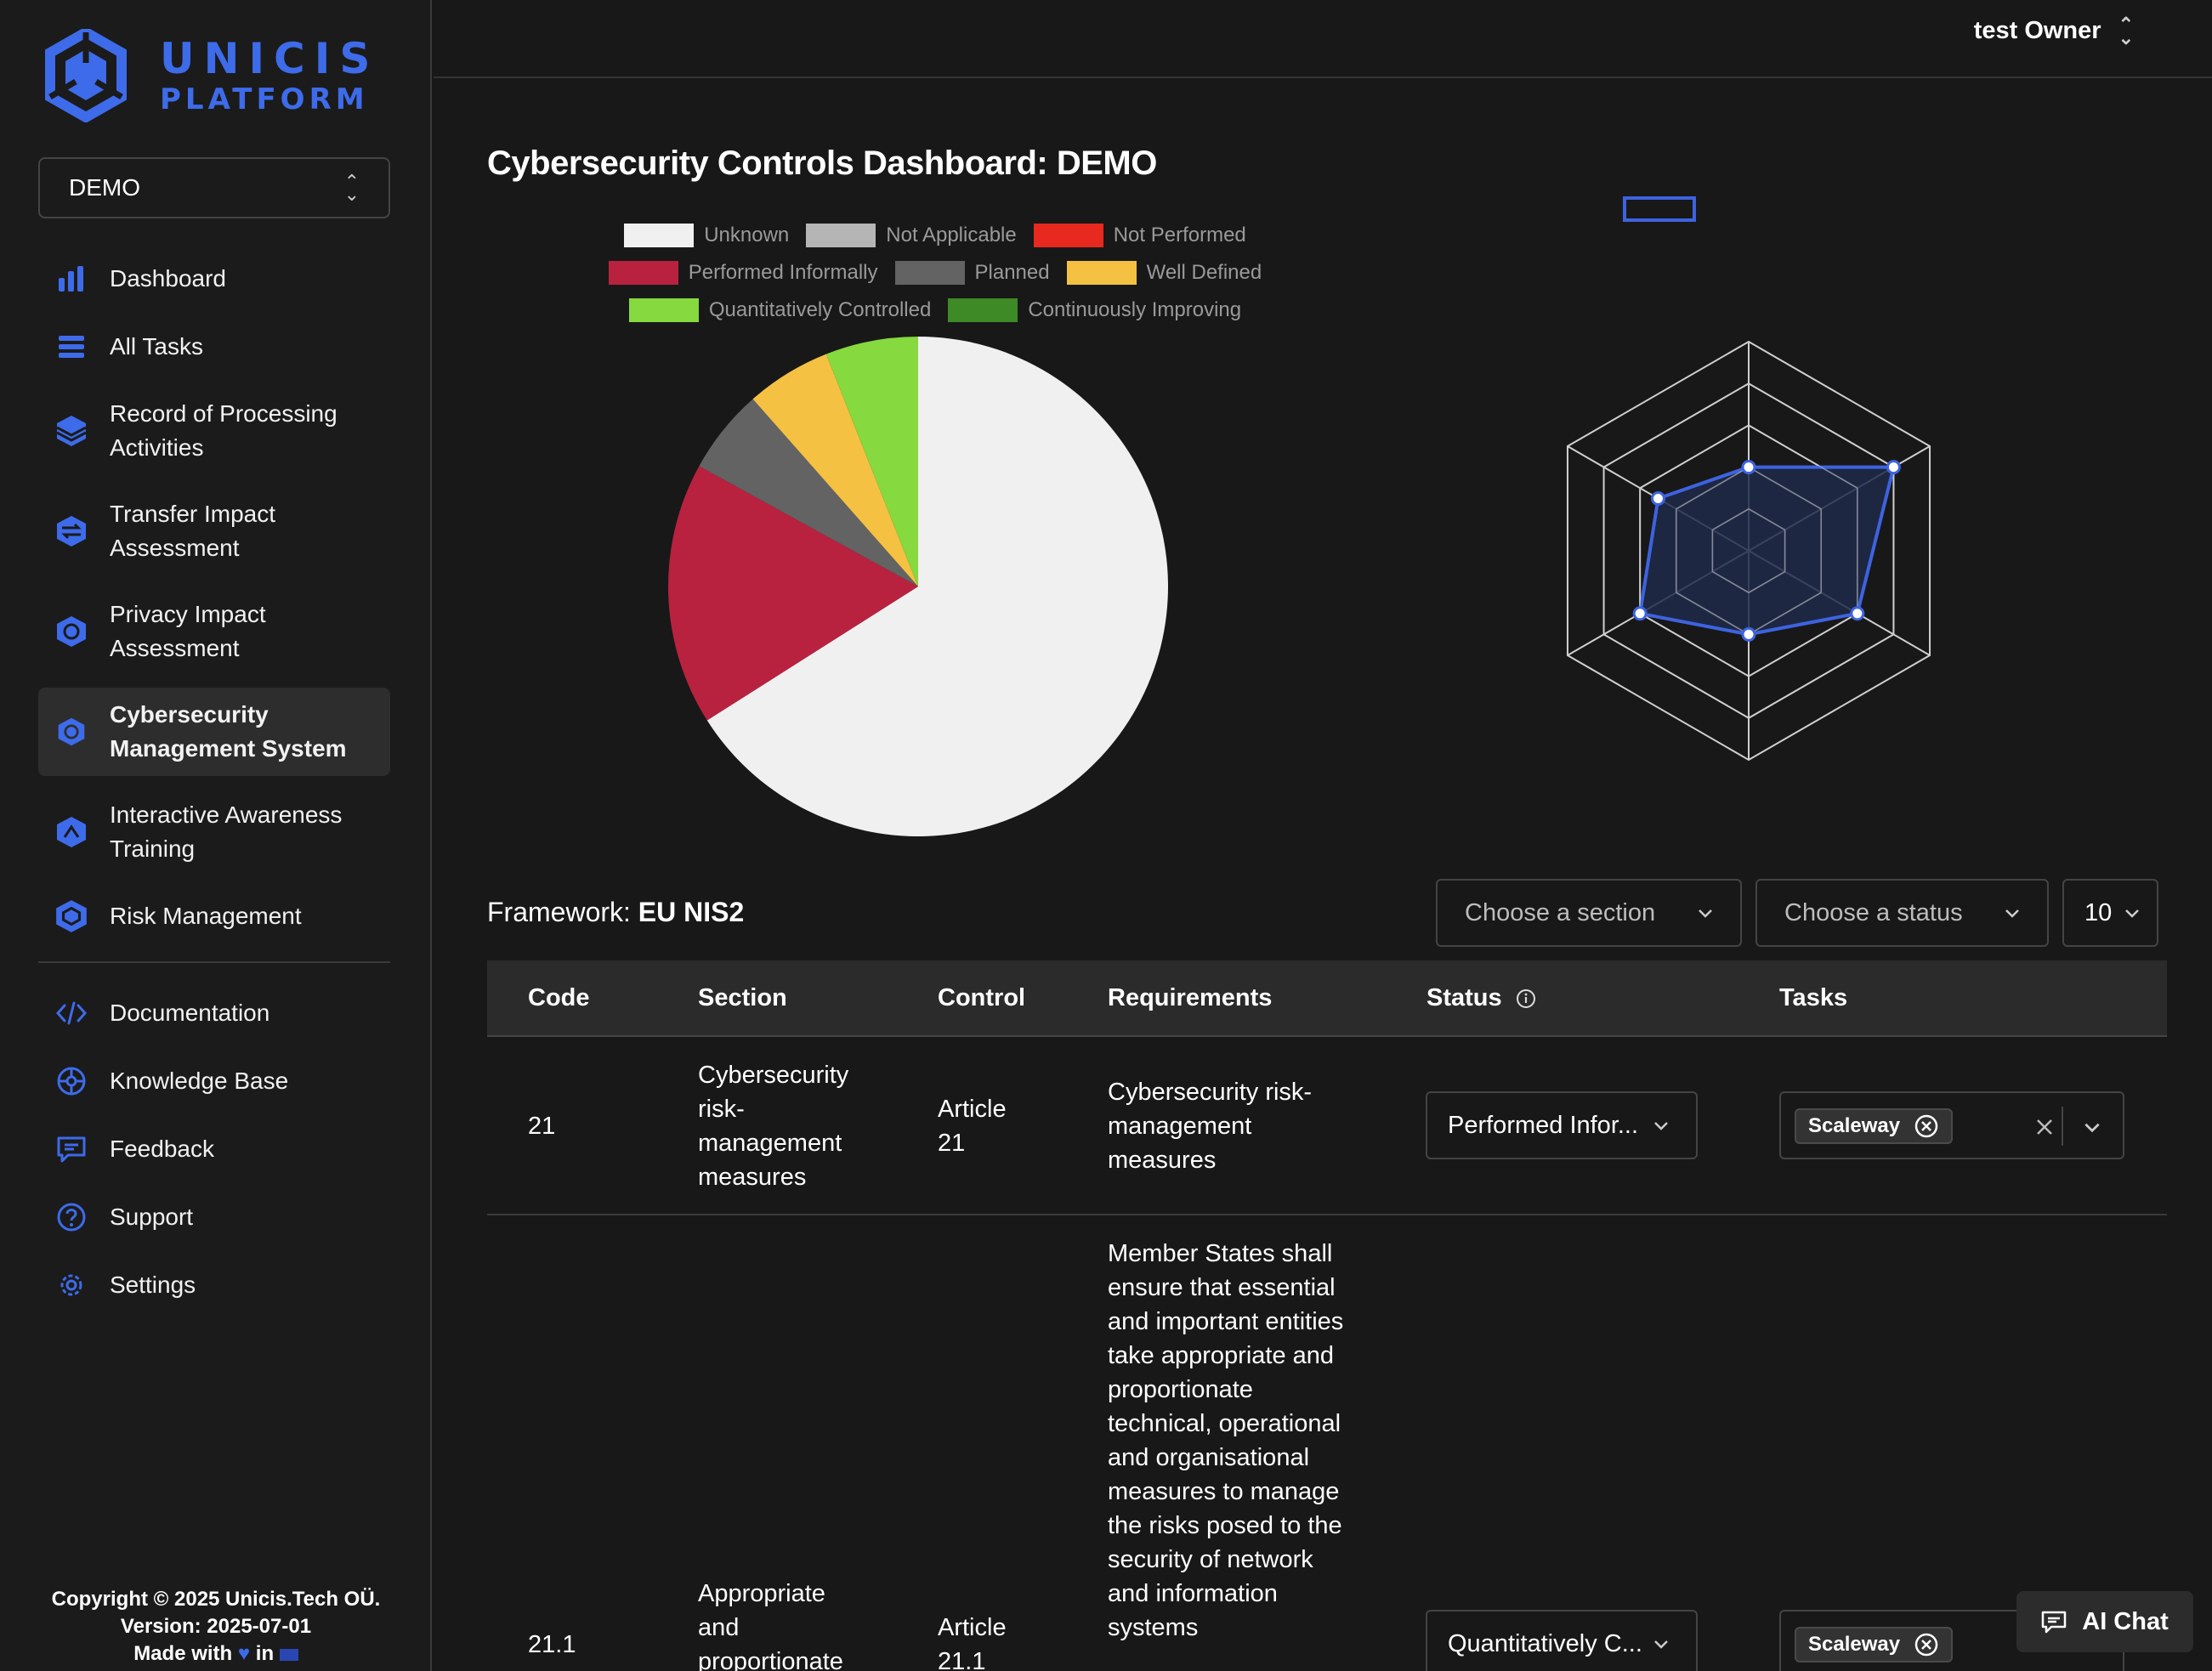 The height and width of the screenshot is (1671, 2212). Describe the element at coordinates (2045, 1127) in the screenshot. I see `clear-icon` at that location.